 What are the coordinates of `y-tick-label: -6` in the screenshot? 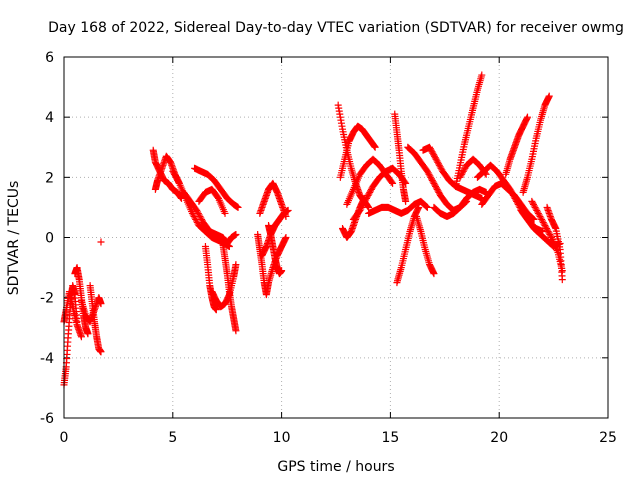 It's located at (47, 419).